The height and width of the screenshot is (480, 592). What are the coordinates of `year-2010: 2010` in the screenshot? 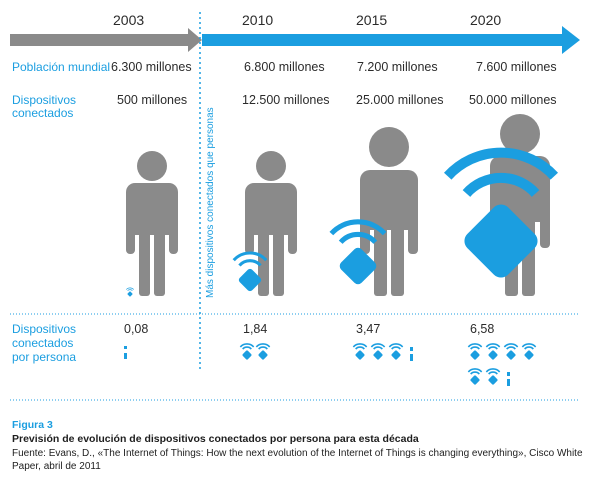 It's located at (258, 20).